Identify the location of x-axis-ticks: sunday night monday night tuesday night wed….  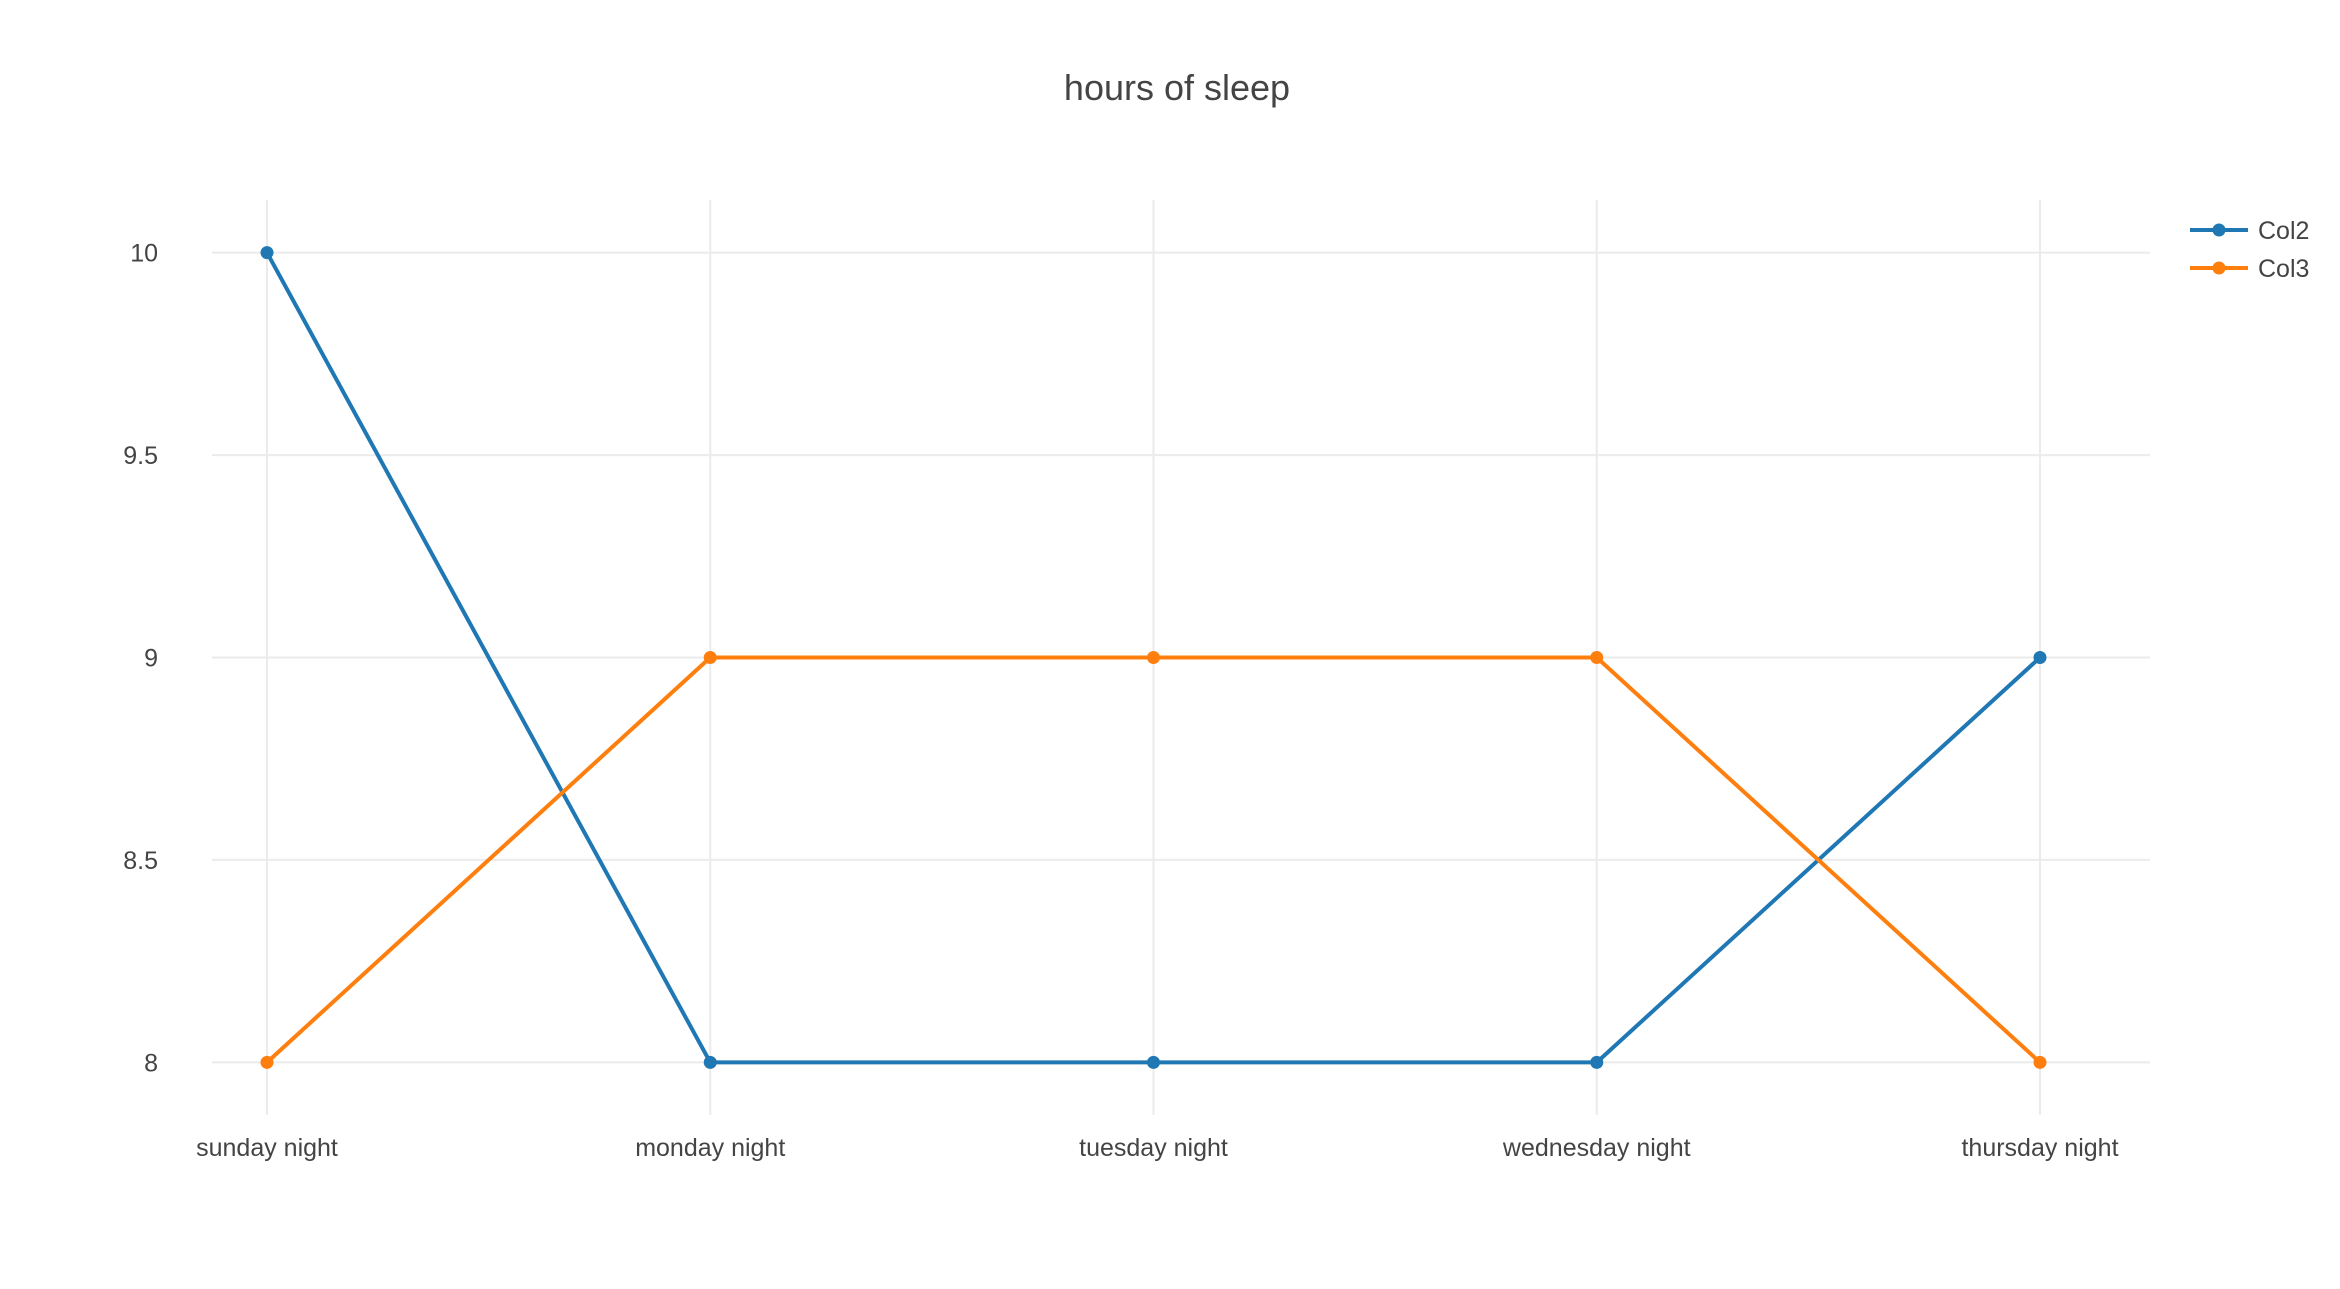
(1157, 1148).